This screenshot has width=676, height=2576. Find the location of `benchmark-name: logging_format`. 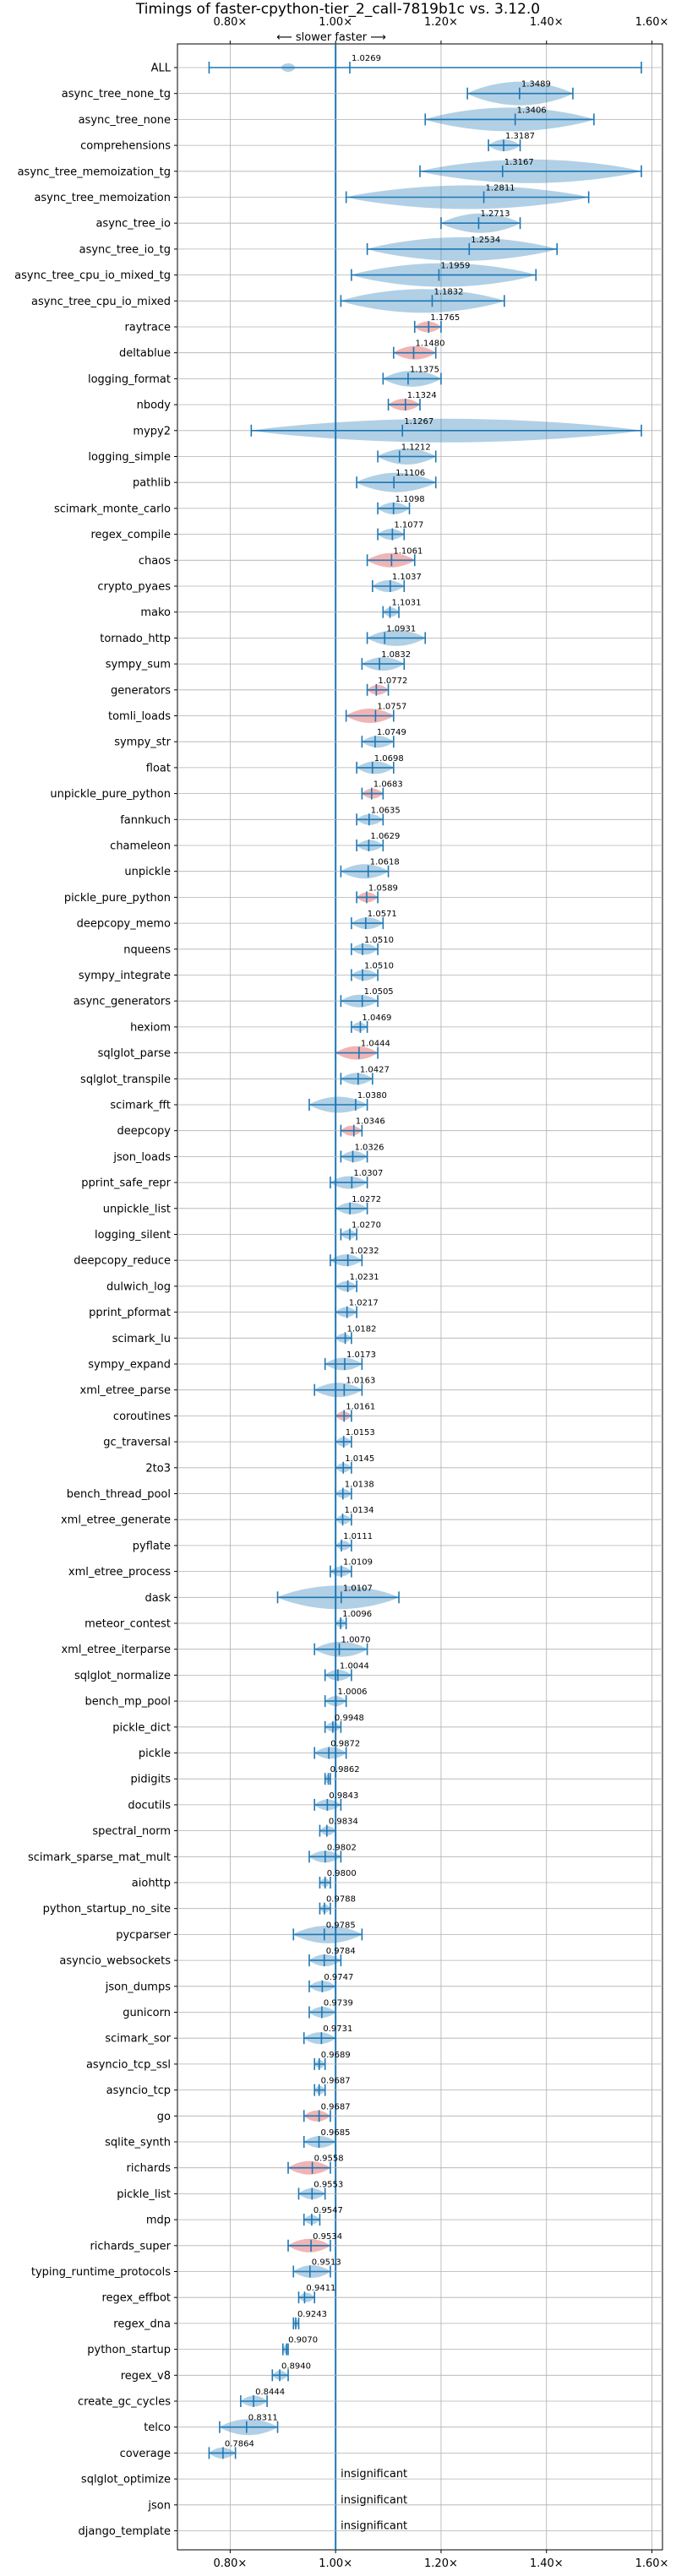

benchmark-name: logging_format is located at coordinates (129, 379).